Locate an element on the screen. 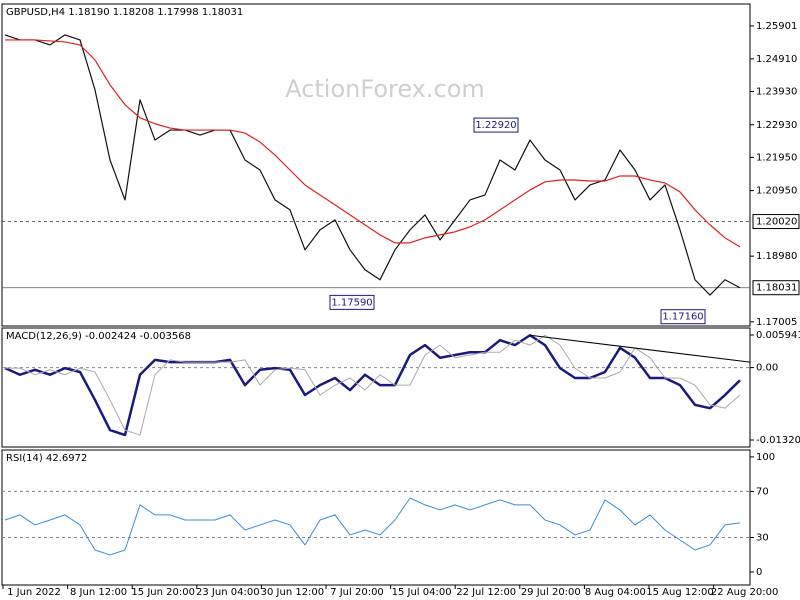  trendline is located at coordinates (640, 348).